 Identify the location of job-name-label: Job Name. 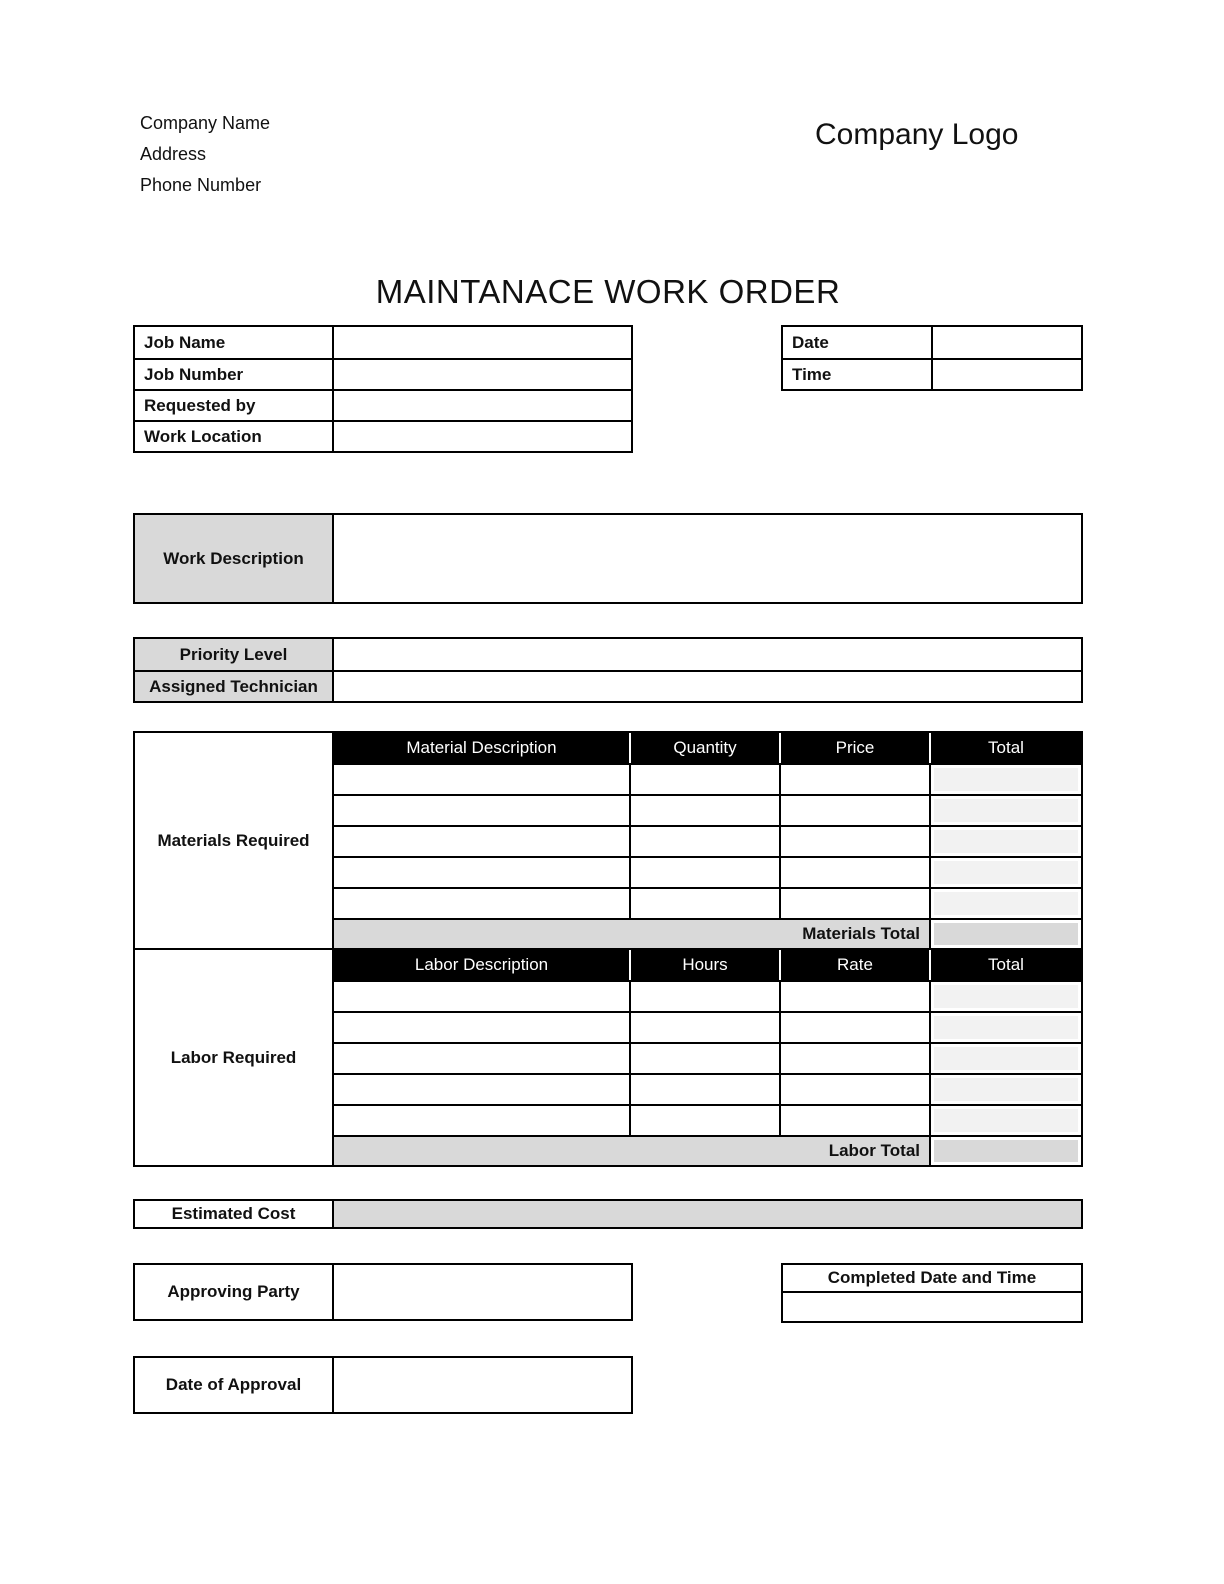
(234, 342).